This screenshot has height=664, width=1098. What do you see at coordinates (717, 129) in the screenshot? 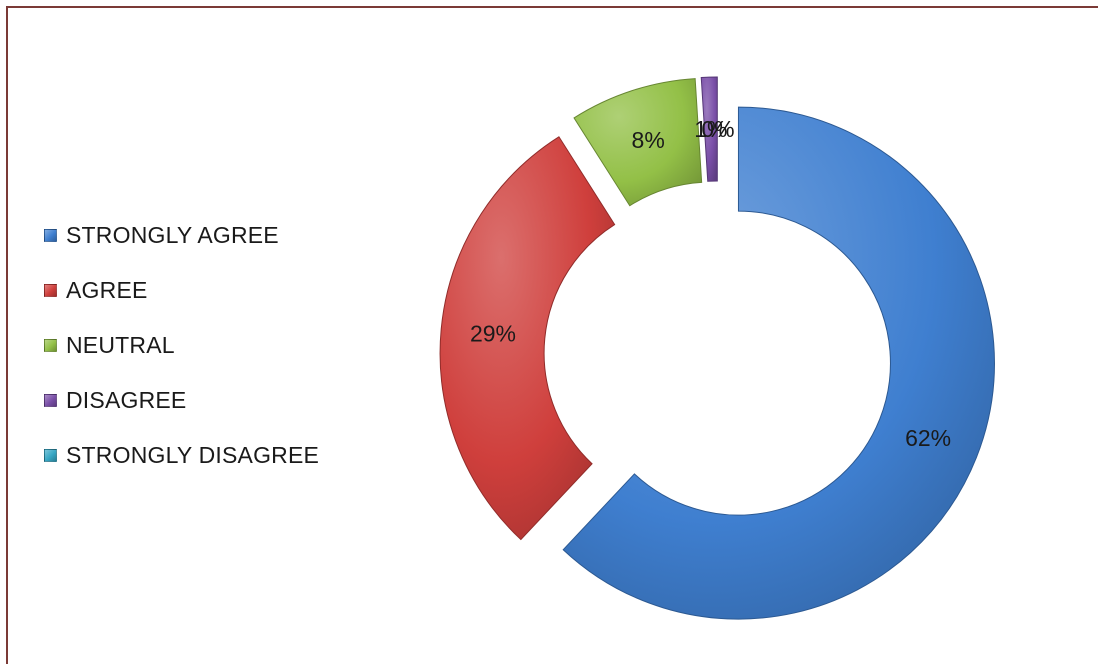
I see `data-label-strongly-disagree: 0%` at bounding box center [717, 129].